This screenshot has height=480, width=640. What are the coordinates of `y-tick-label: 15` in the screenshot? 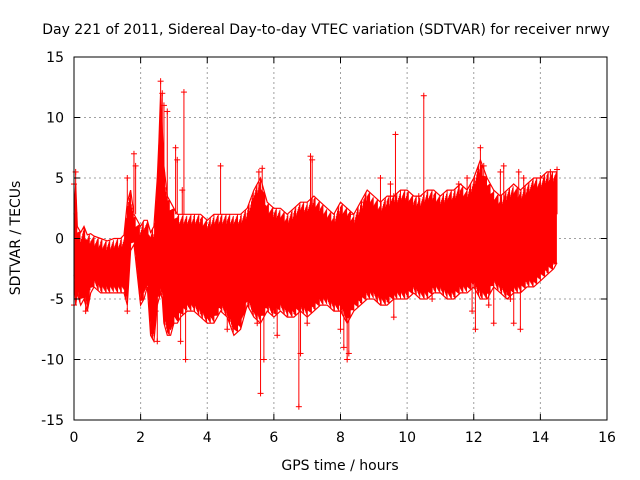 It's located at (55, 58).